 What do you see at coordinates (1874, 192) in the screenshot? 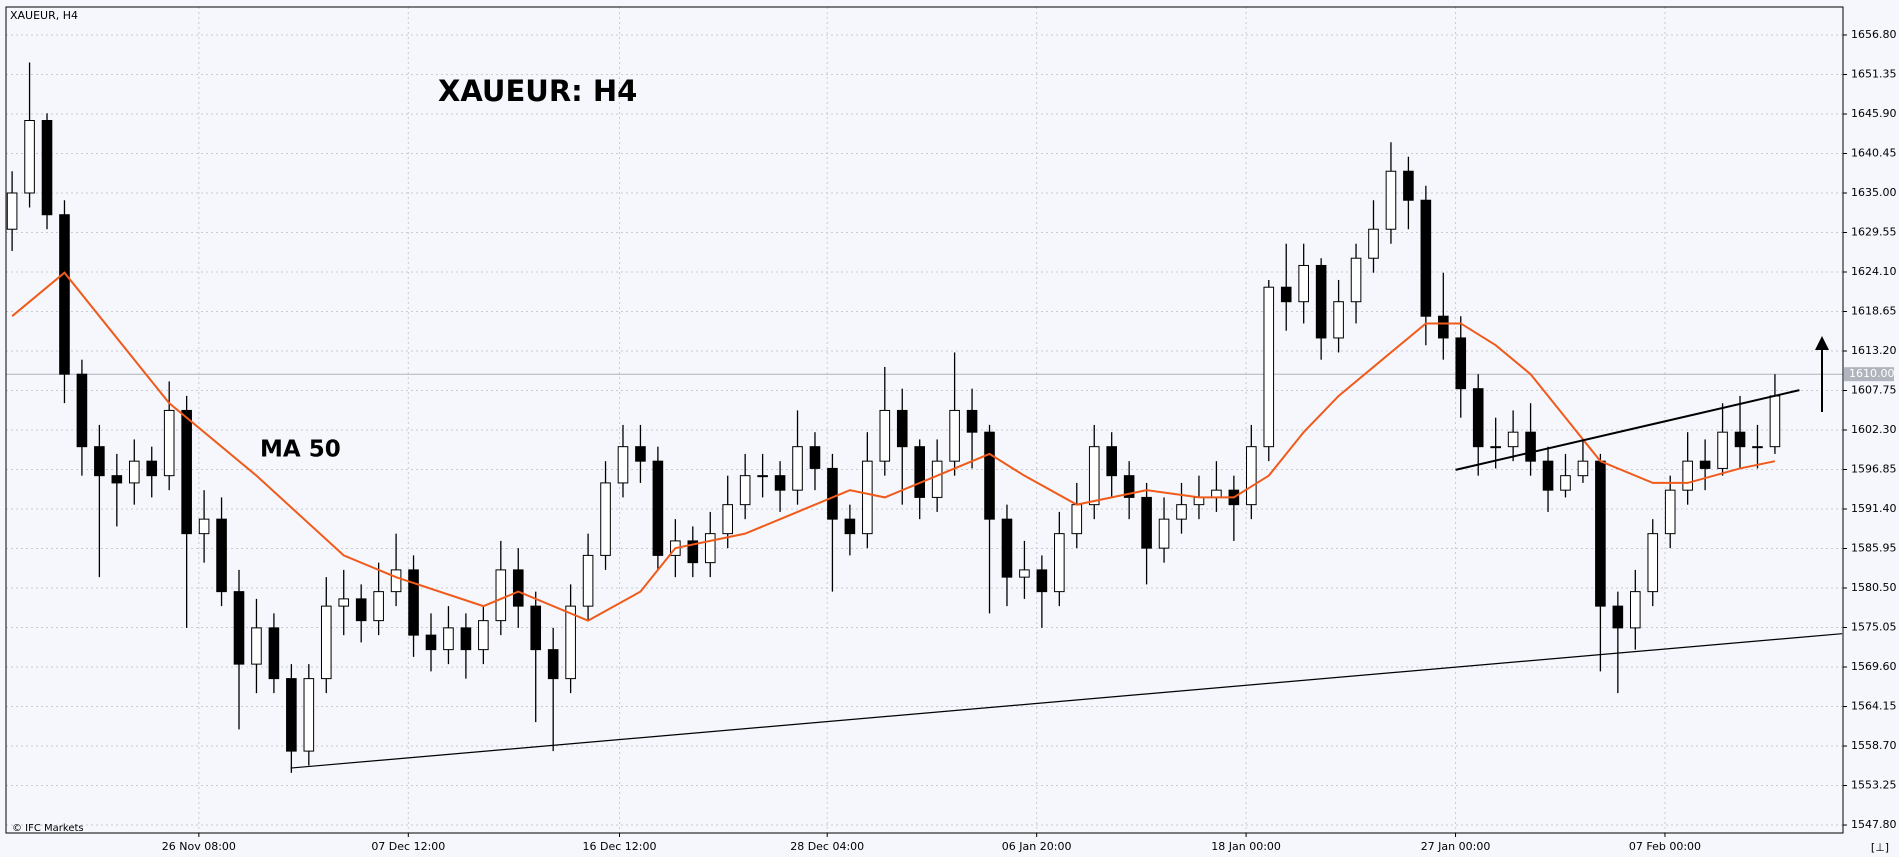
I see `y-tick-label: 1635.00` at bounding box center [1874, 192].